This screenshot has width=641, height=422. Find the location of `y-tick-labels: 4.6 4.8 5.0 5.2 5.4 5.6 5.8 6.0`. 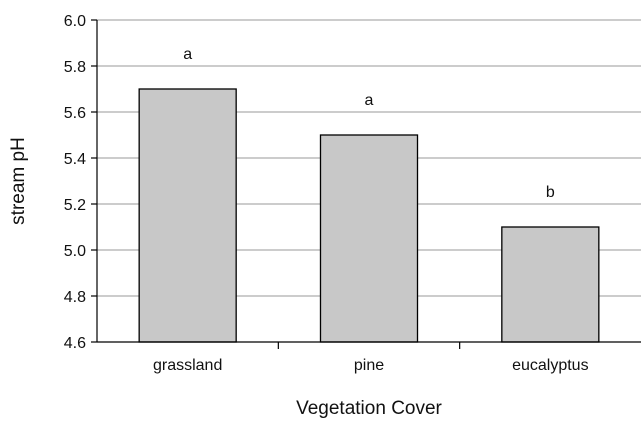

y-tick-labels: 4.6 4.8 5.0 5.2 5.4 5.6 5.8 6.0 is located at coordinates (75, 182).